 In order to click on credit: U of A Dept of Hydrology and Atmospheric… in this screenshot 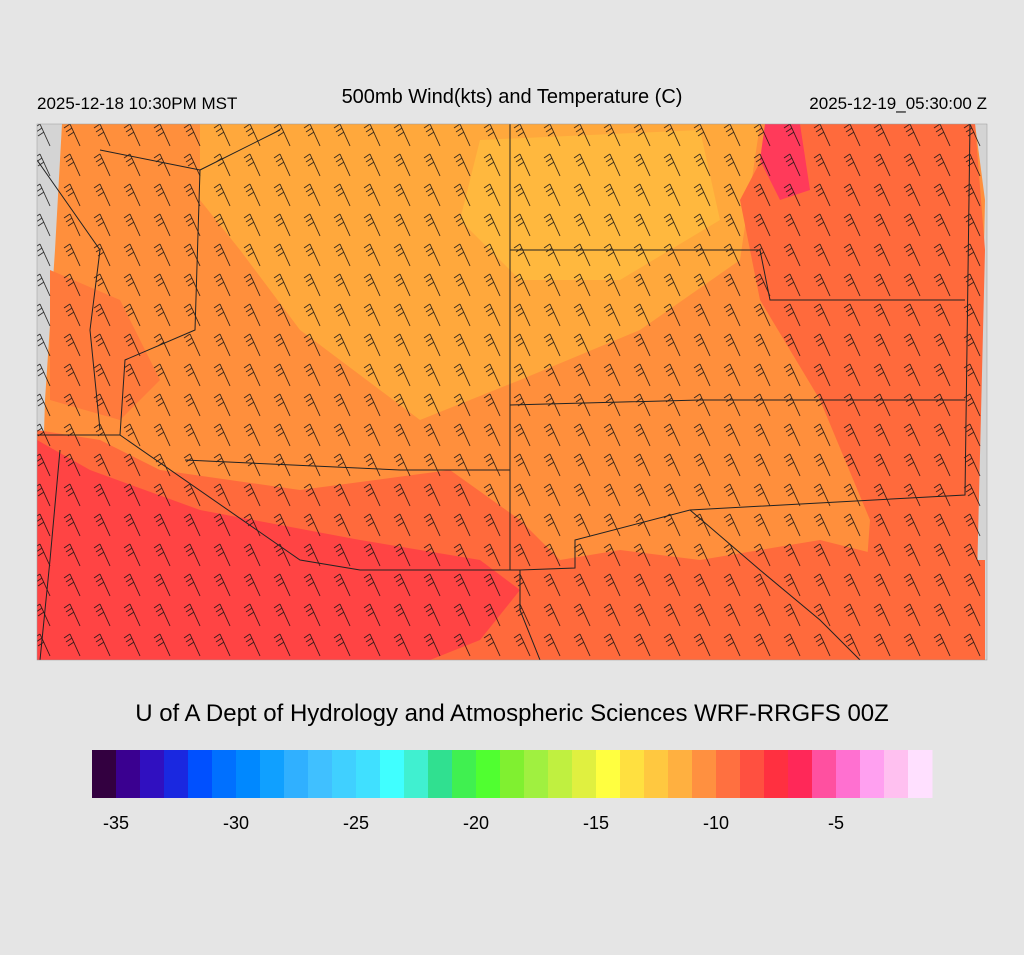, I will do `click(512, 713)`.